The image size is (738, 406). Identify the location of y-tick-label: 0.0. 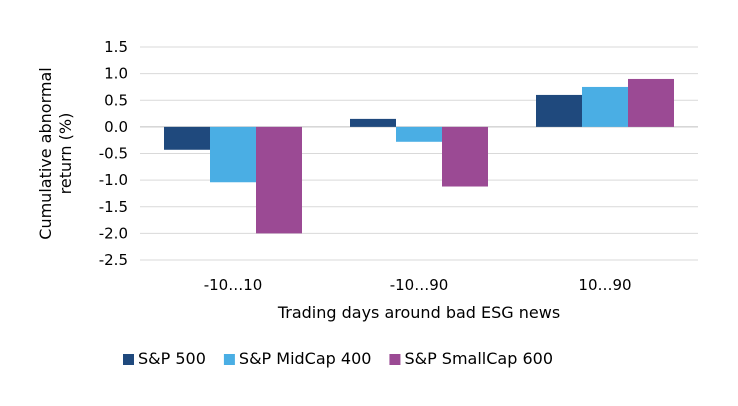
(116, 127).